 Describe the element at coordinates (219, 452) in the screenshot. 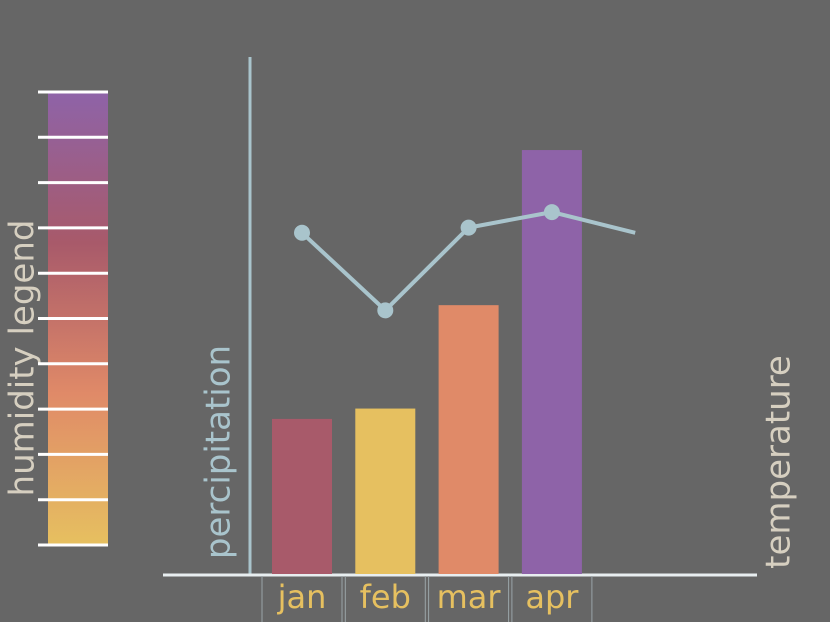

I see `y-axis-label: percipitation` at that location.